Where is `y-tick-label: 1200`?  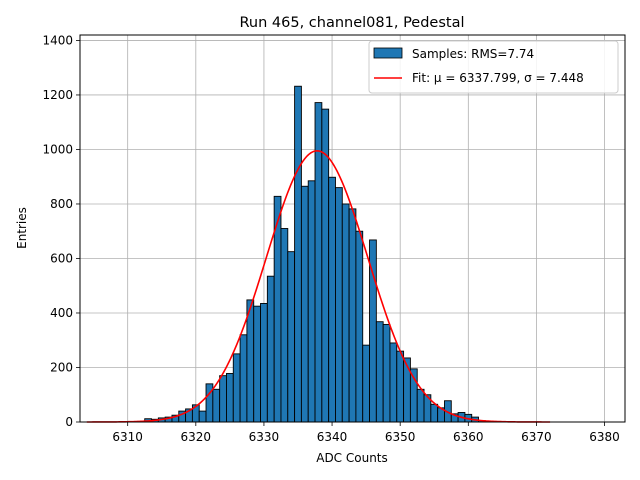
y-tick-label: 1200 is located at coordinates (57, 95).